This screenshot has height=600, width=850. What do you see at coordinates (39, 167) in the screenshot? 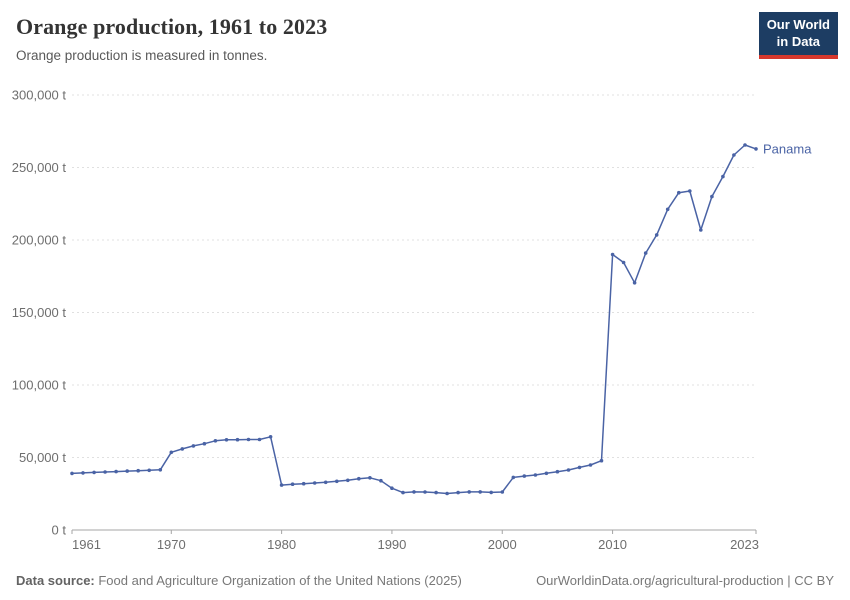
I see `y-tick-label: 250,000 t` at bounding box center [39, 167].